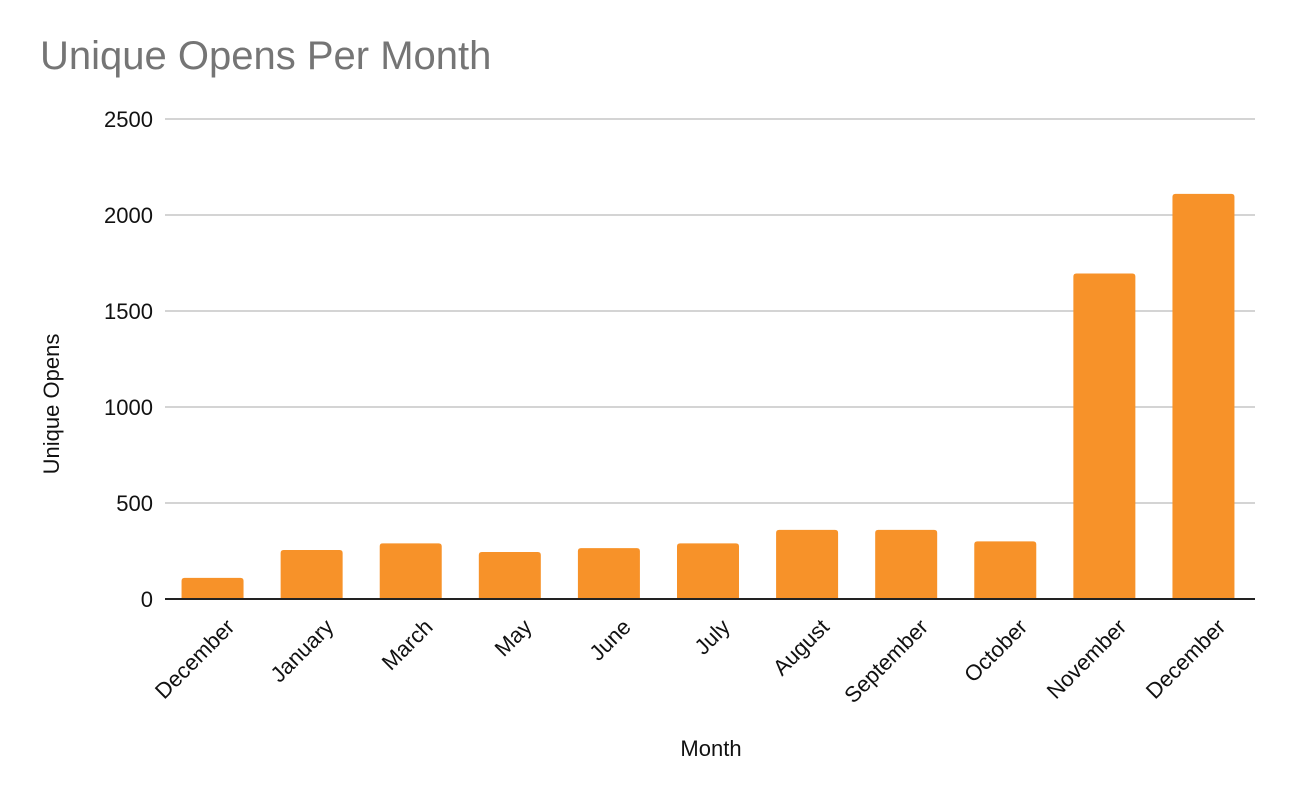 Image resolution: width=1296 pixels, height=802 pixels. Describe the element at coordinates (128, 359) in the screenshot. I see `y-axis-tick-labels: 0 500 1000 1500 2000 2500` at that location.